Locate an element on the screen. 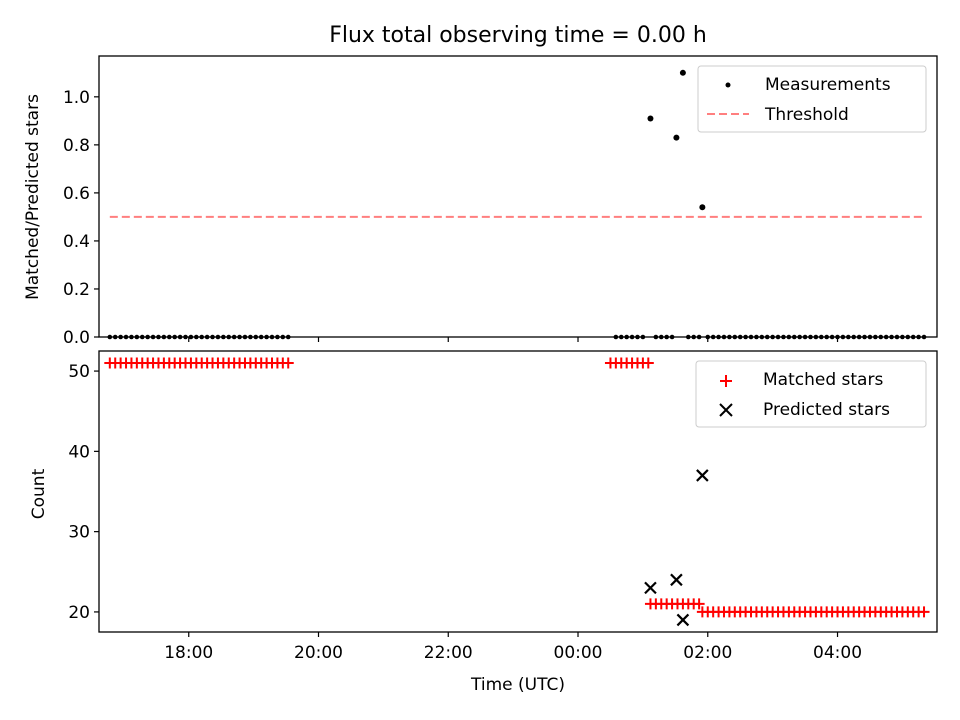 The width and height of the screenshot is (960, 720). bottom-y-tick-label: 40 is located at coordinates (79, 452).